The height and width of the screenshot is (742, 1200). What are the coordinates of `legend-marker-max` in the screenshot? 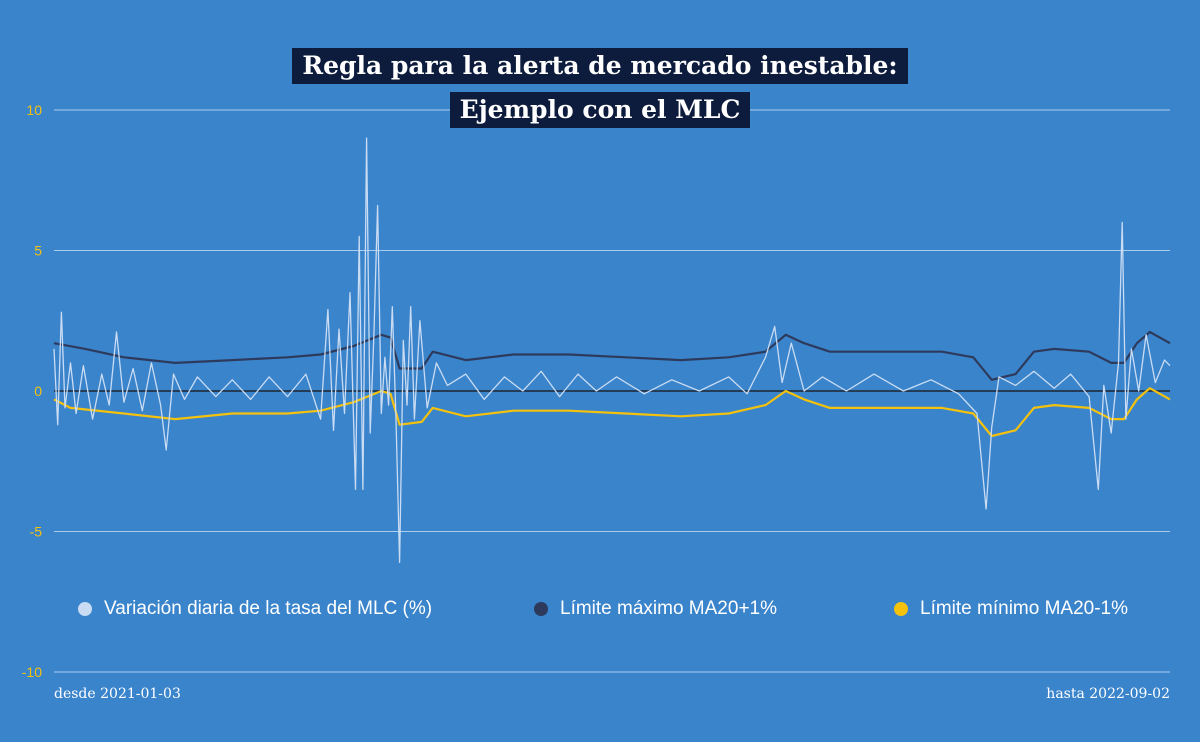 It's located at (541, 609).